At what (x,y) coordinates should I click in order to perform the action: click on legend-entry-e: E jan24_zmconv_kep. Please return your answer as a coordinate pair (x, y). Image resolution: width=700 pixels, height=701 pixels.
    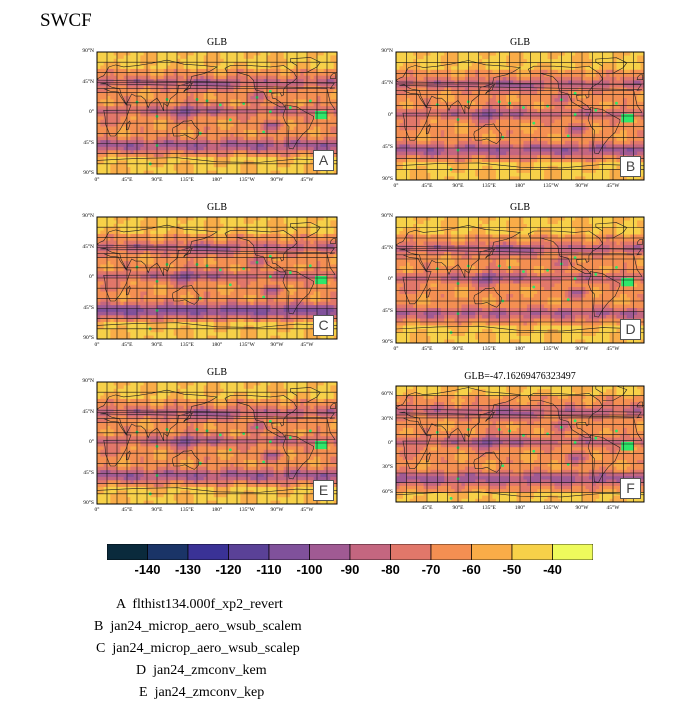
    Looking at the image, I should click on (201, 693).